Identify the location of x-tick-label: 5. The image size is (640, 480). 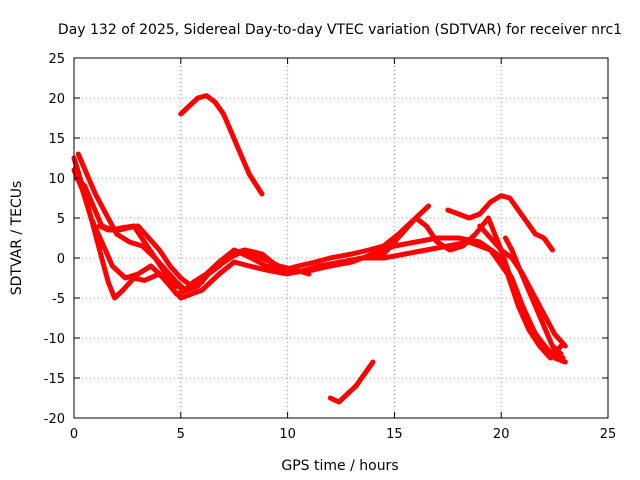
(181, 434).